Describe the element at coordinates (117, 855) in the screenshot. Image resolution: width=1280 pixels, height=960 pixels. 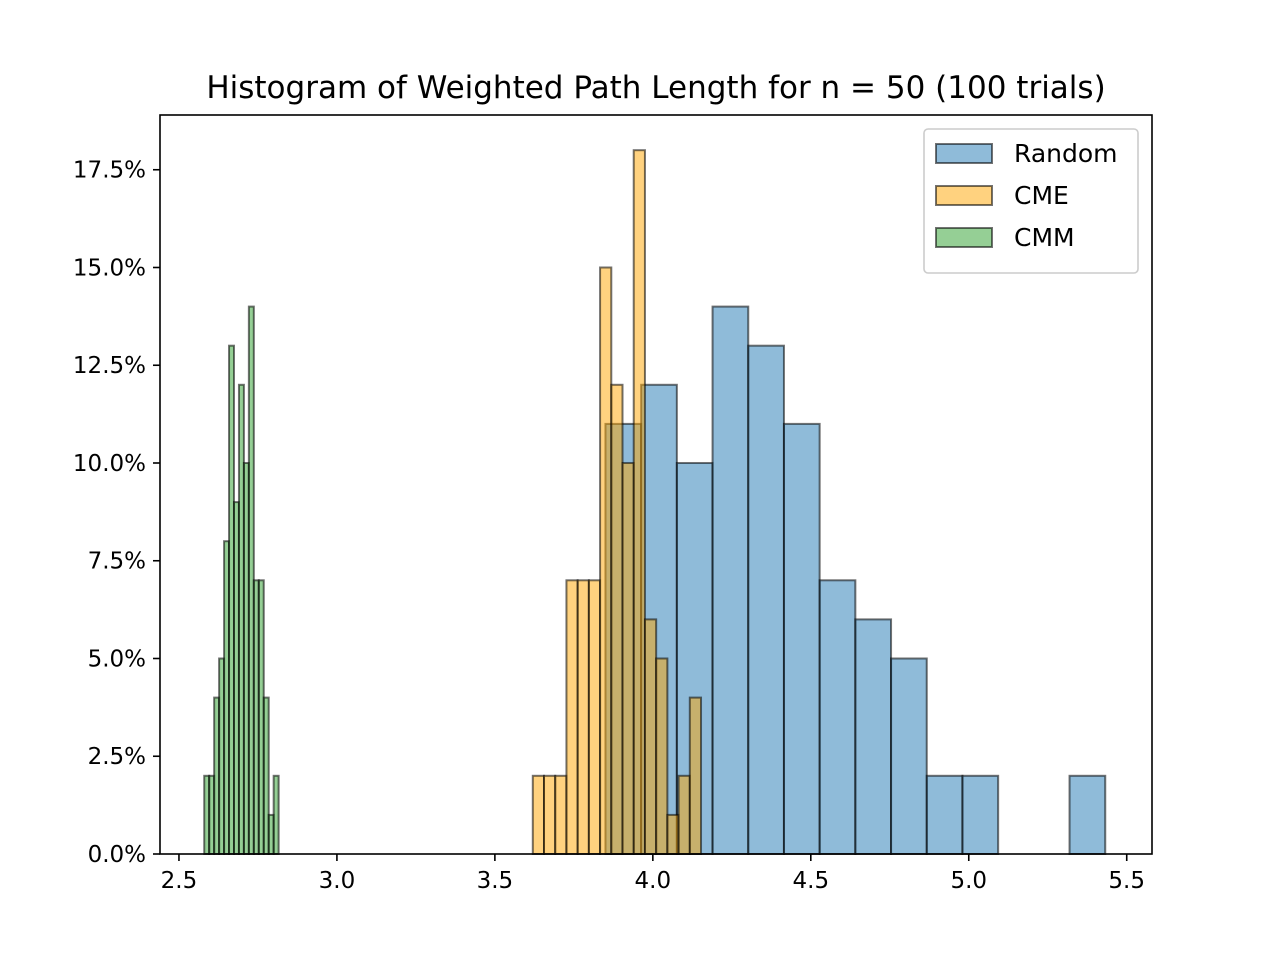
I see `y-tick-label: 0.0%` at that location.